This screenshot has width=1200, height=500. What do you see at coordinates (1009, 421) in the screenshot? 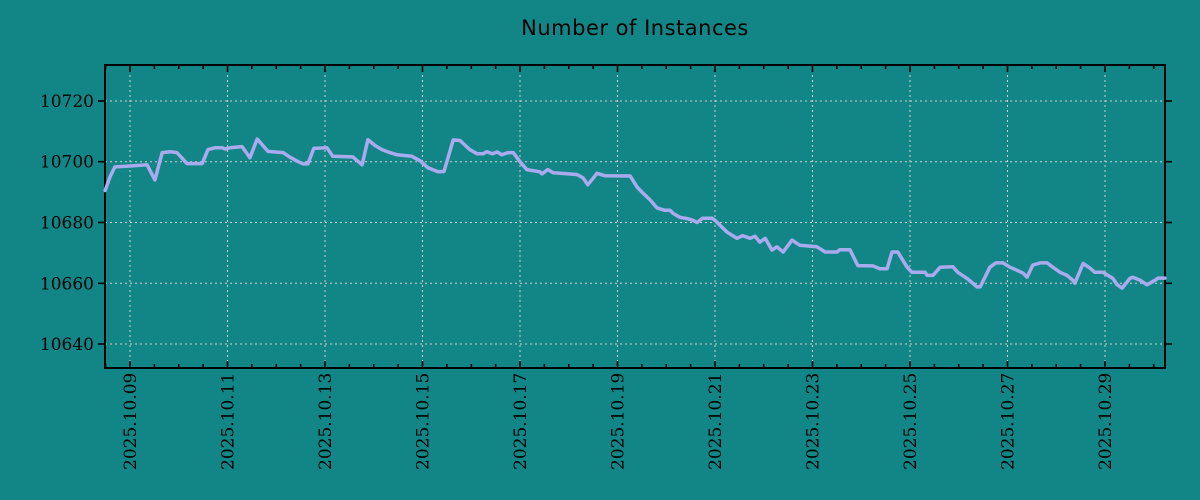
I see `x-tick-label: 2025.10.27` at bounding box center [1009, 421].